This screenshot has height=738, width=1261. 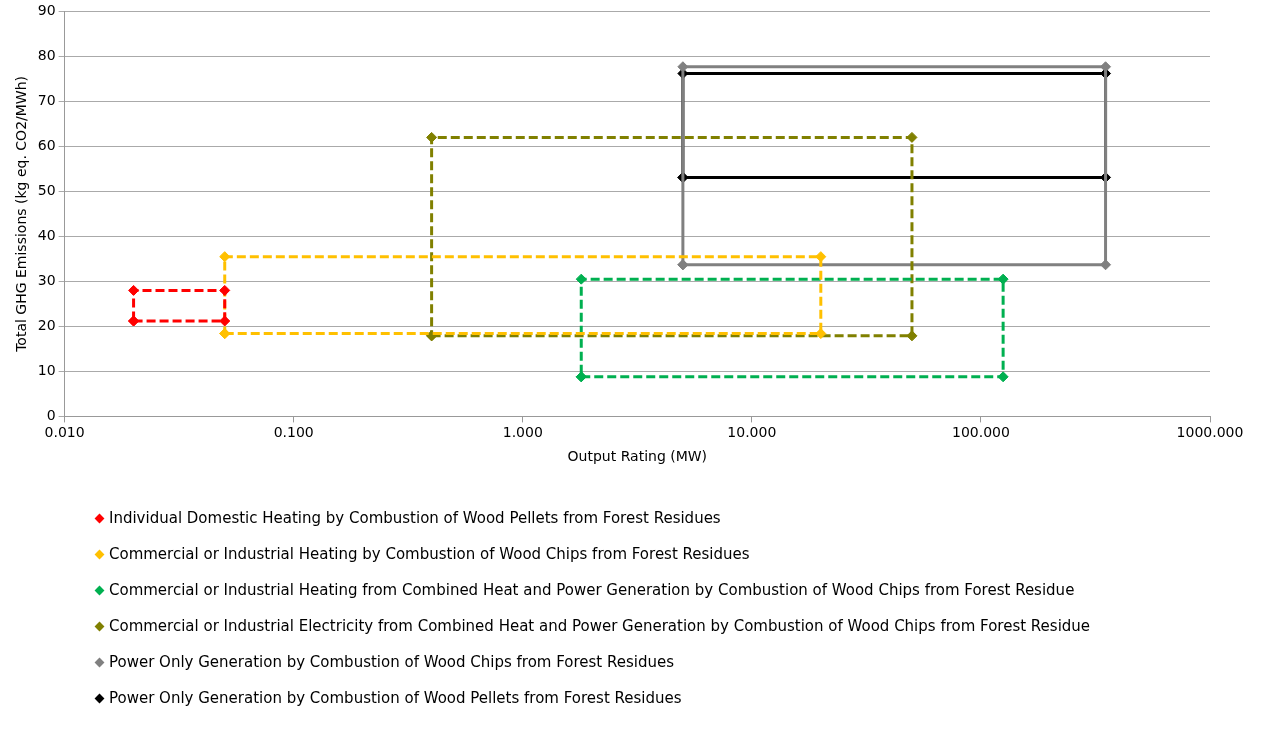 I want to click on y-tick-label: 0, so click(x=51, y=415).